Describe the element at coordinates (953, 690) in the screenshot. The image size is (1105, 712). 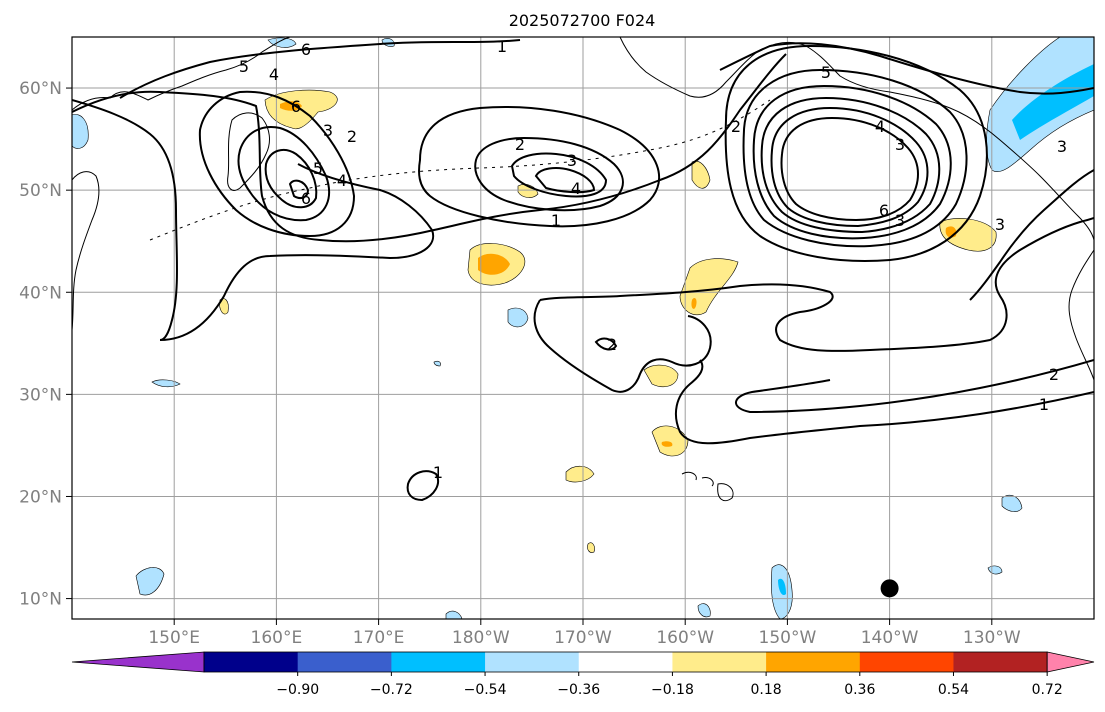
I see `colorbar-tick-label: 0.54` at that location.